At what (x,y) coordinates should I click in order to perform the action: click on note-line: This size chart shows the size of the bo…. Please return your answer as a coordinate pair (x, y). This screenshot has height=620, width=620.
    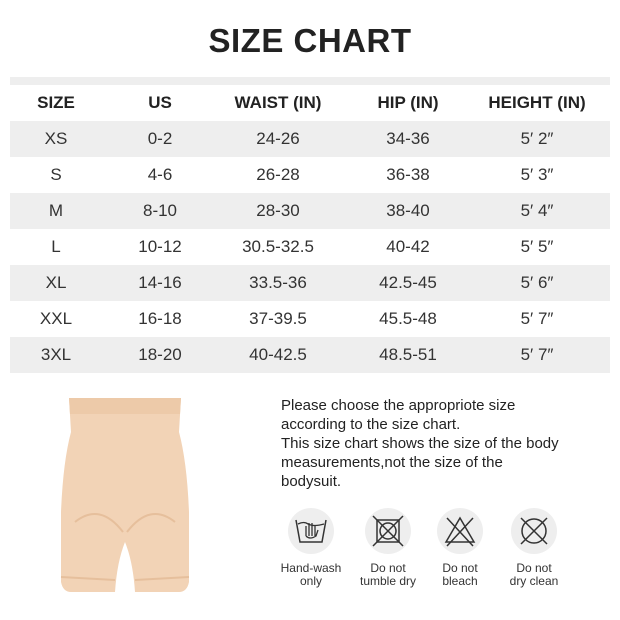
    Looking at the image, I should click on (420, 443).